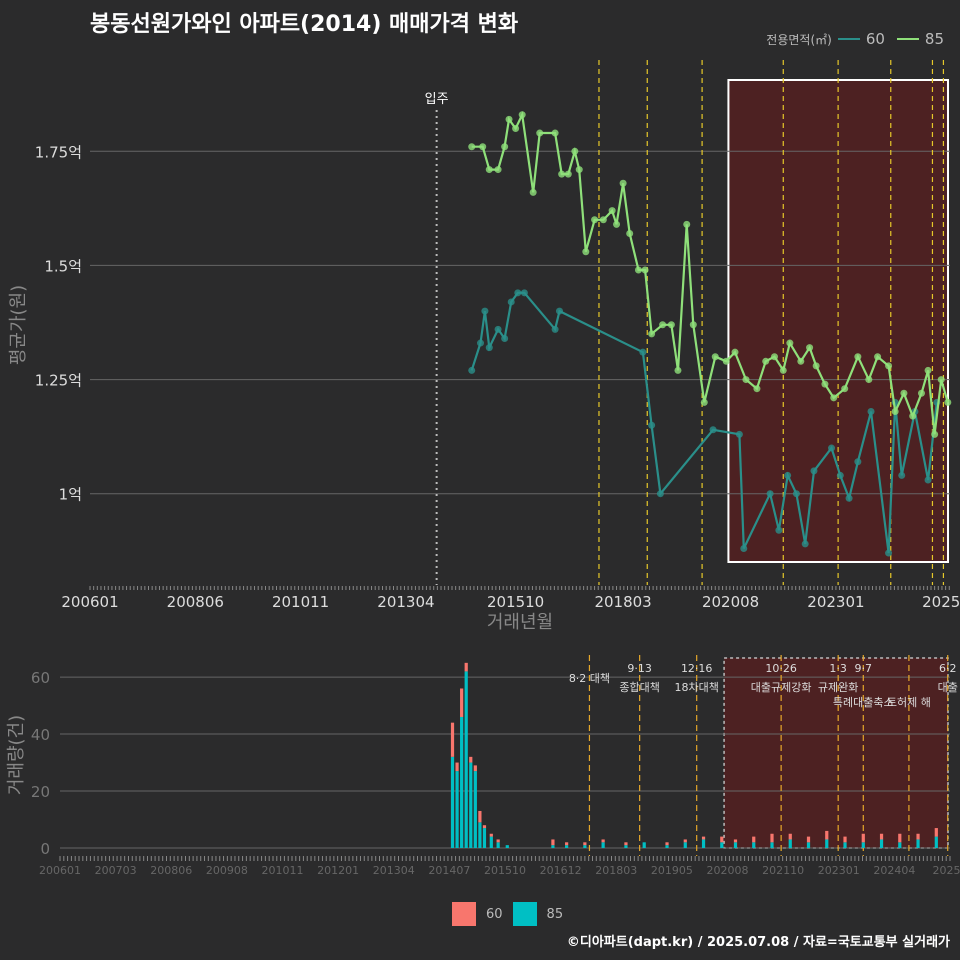 The image size is (960, 960). Describe the element at coordinates (838, 668) in the screenshot. I see `policy-label-date: 1·3` at that location.